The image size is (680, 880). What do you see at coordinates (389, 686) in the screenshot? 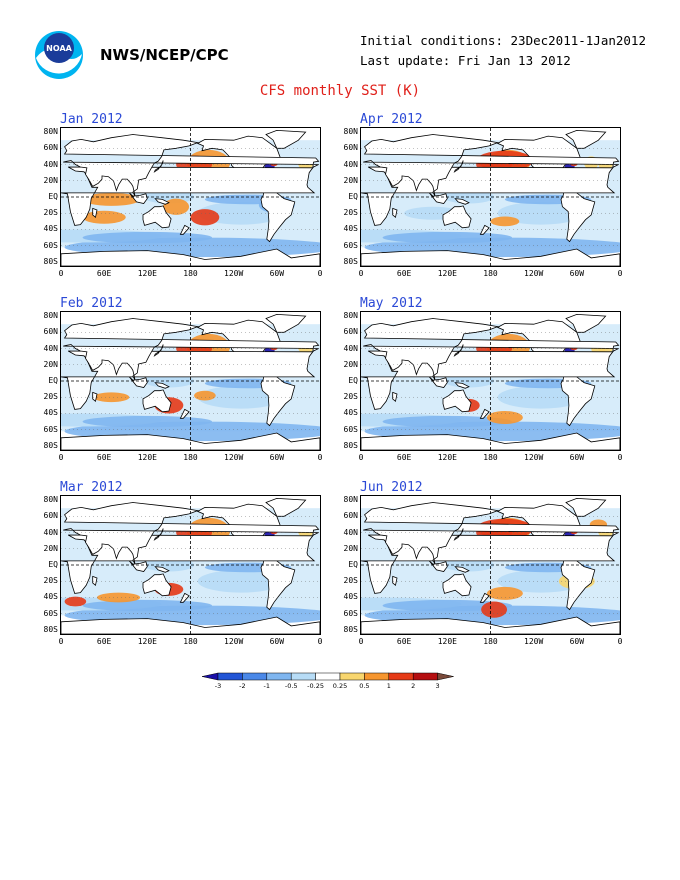
I see `colorbar-tick-label: 1` at bounding box center [389, 686].